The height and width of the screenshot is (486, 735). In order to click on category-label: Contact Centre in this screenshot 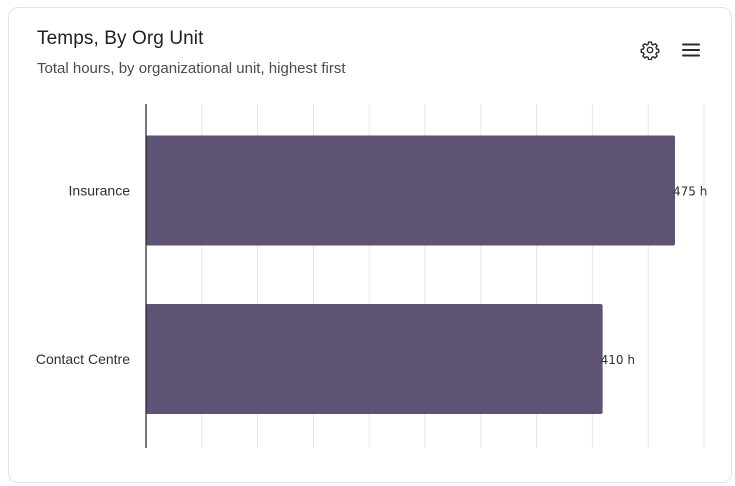, I will do `click(83, 359)`.